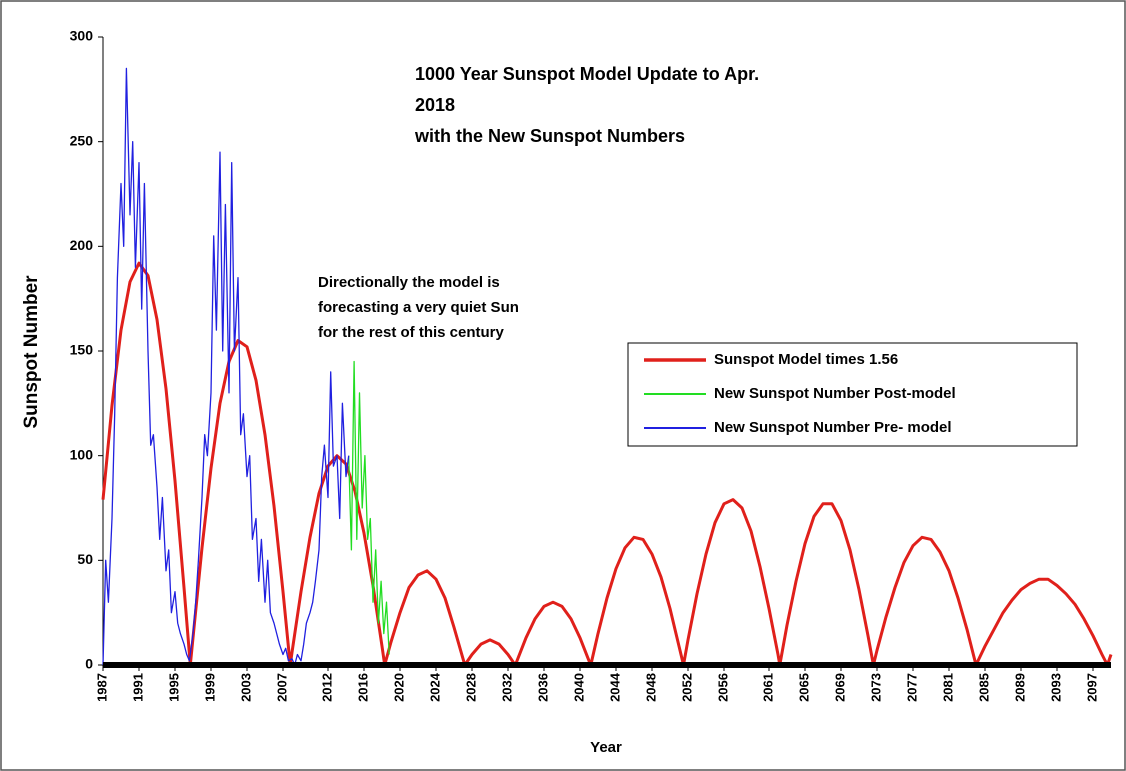 Image resolution: width=1126 pixels, height=771 pixels. What do you see at coordinates (578, 687) in the screenshot?
I see `x-tick-label: 2040` at bounding box center [578, 687].